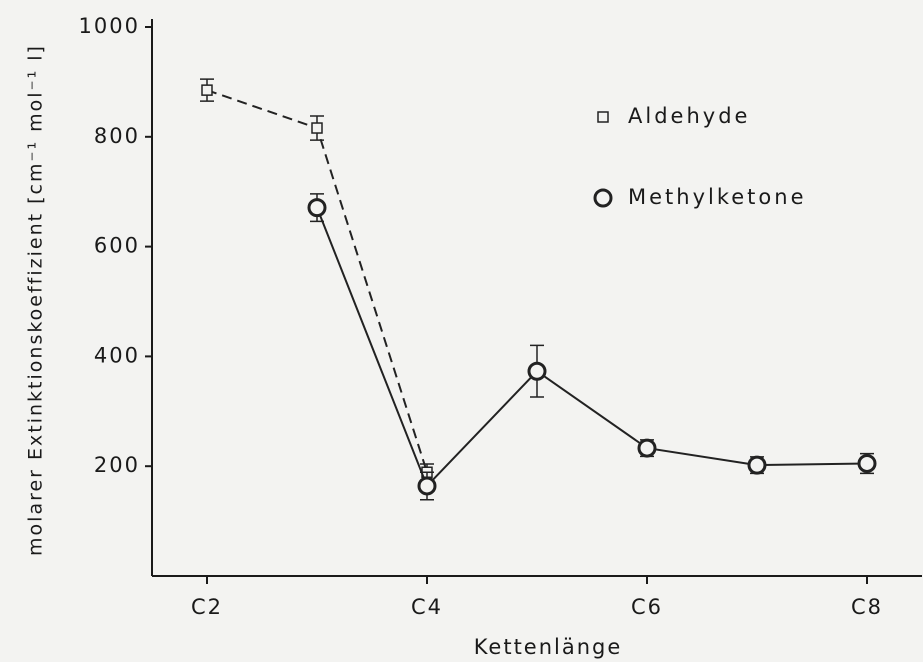 The image size is (923, 662). I want to click on y-tick-label: 200, so click(117, 465).